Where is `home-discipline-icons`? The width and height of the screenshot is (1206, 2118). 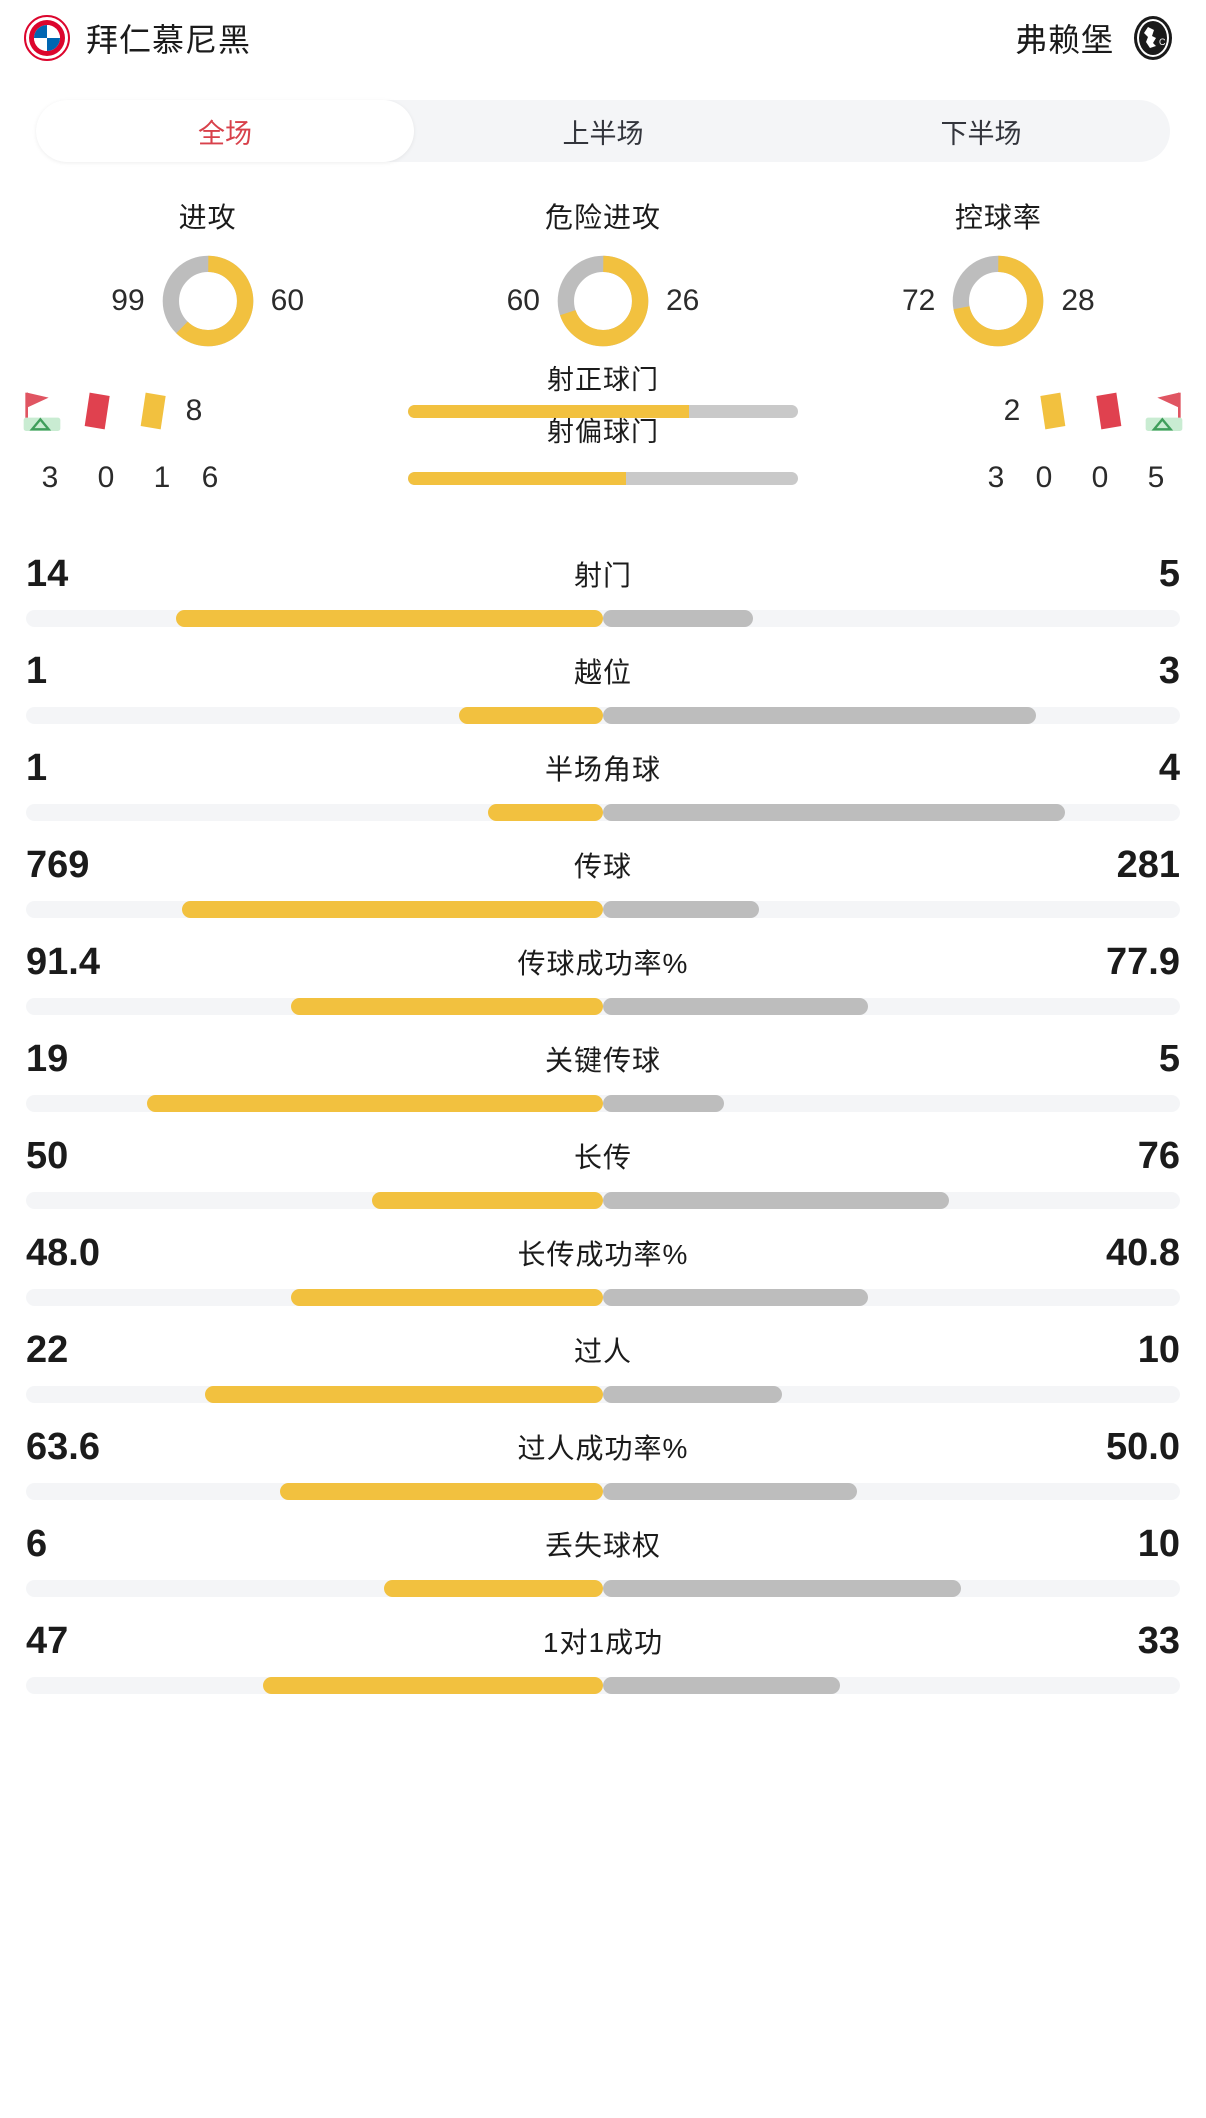 home-discipline-icons is located at coordinates (98, 411).